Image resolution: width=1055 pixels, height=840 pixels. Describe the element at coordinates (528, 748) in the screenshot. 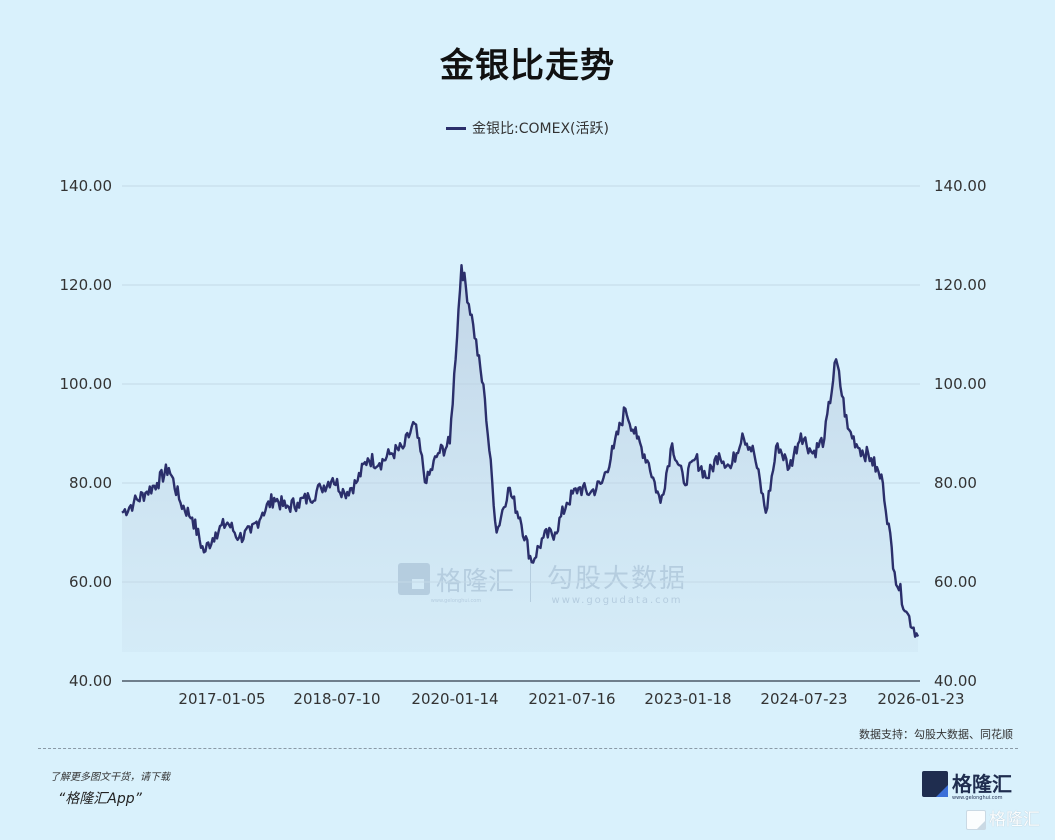

I see `divider` at that location.